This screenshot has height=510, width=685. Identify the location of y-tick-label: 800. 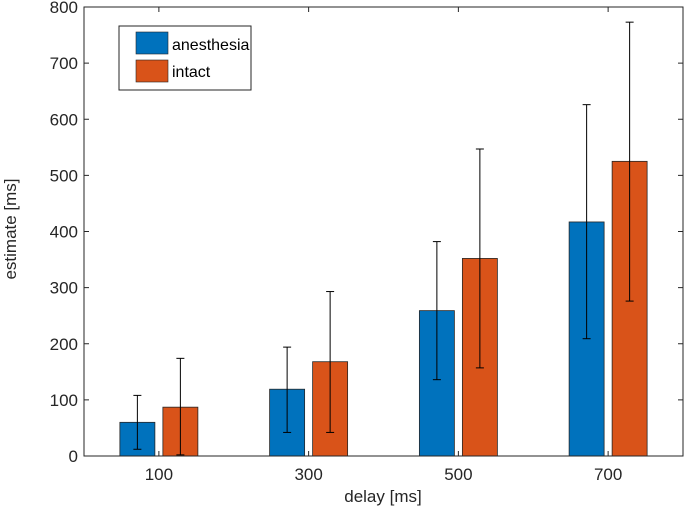
(64, 8).